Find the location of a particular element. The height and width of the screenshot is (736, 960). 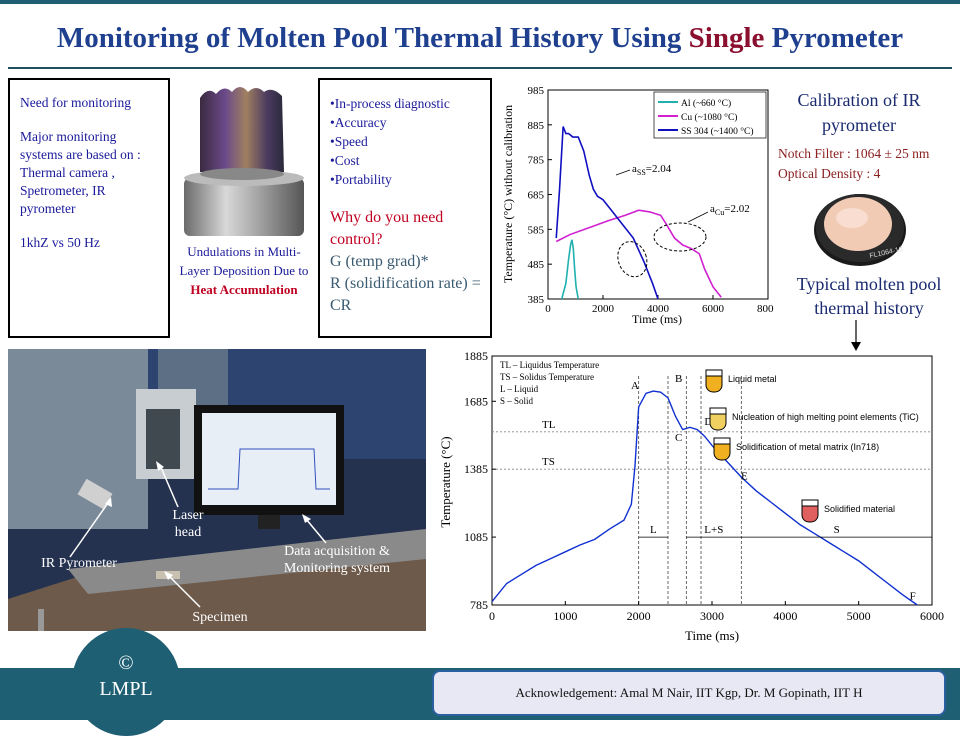

chart2-region-label: L is located at coordinates (653, 530).